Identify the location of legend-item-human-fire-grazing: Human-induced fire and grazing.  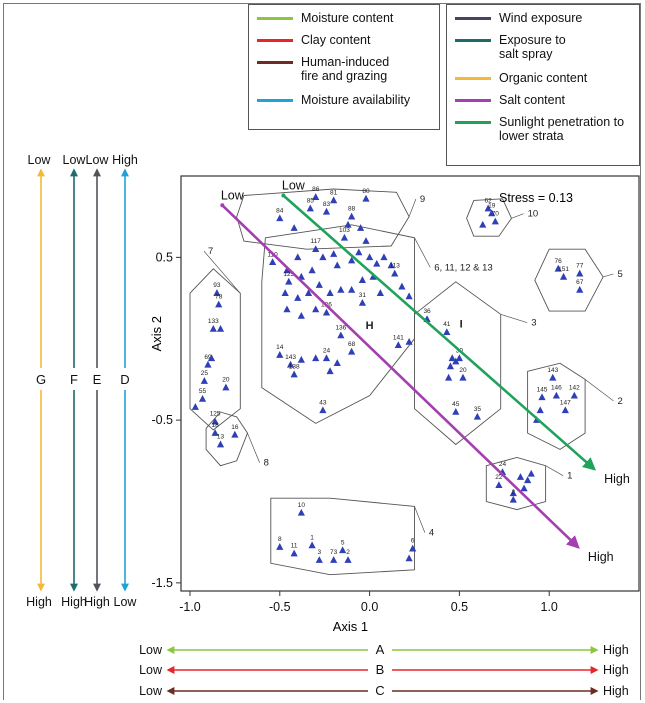
(327, 69).